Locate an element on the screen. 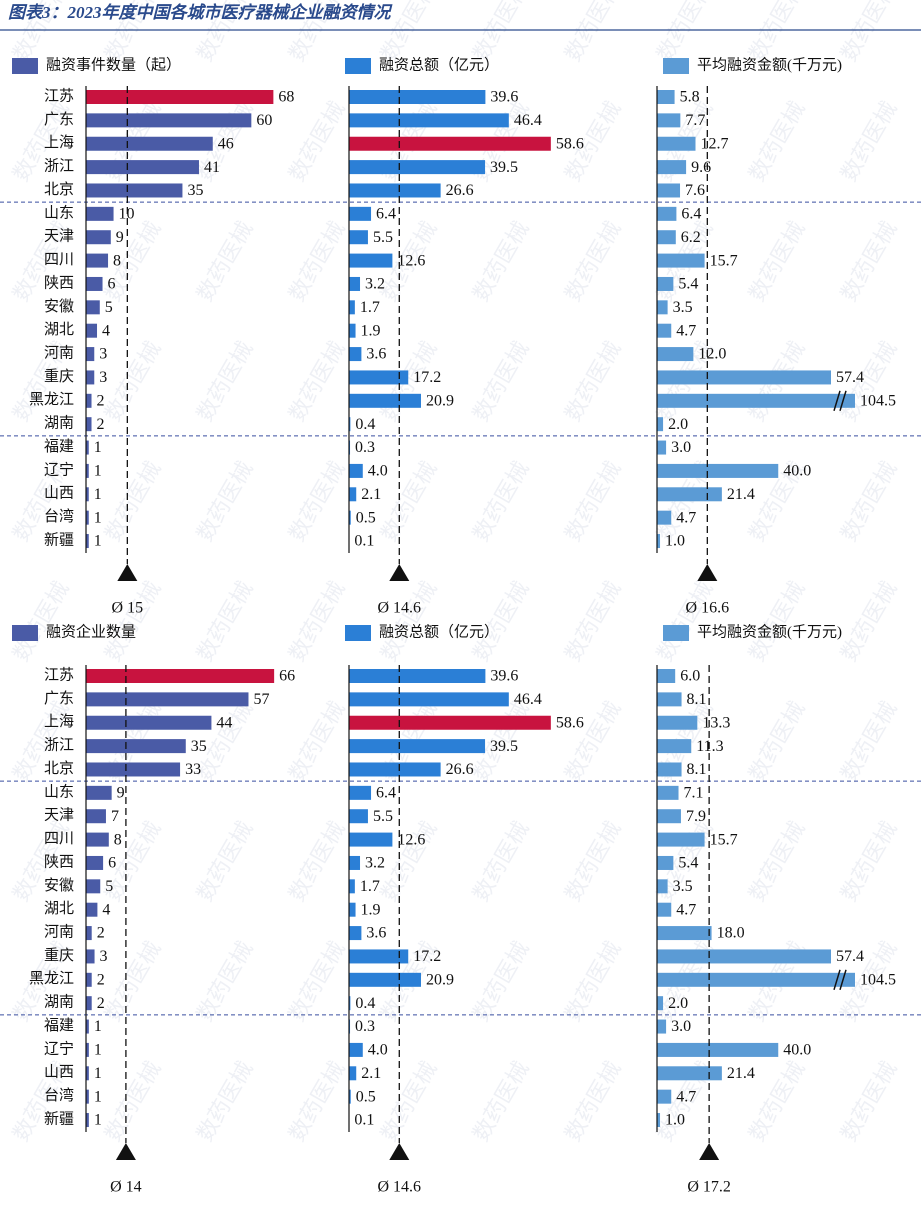  average-label: Ø 16.6 is located at coordinates (708, 608).